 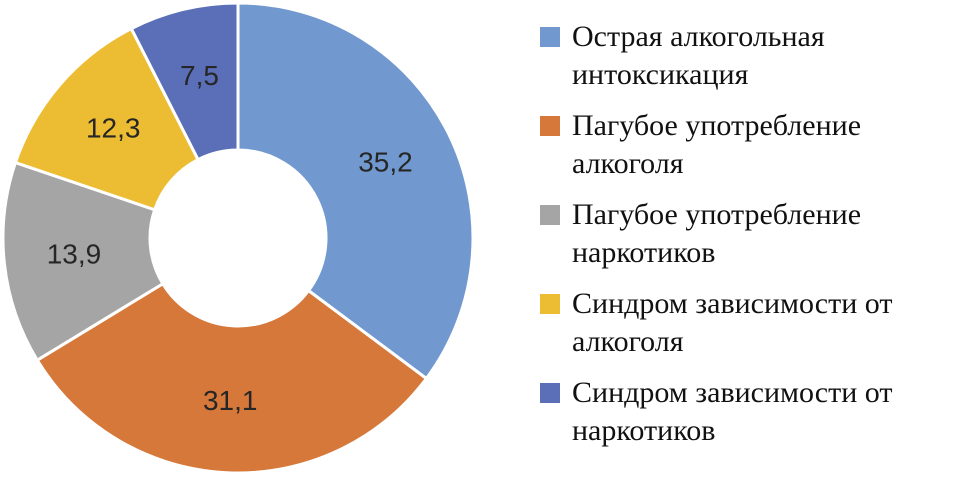 I want to click on data-label: 13,9, so click(x=74, y=253).